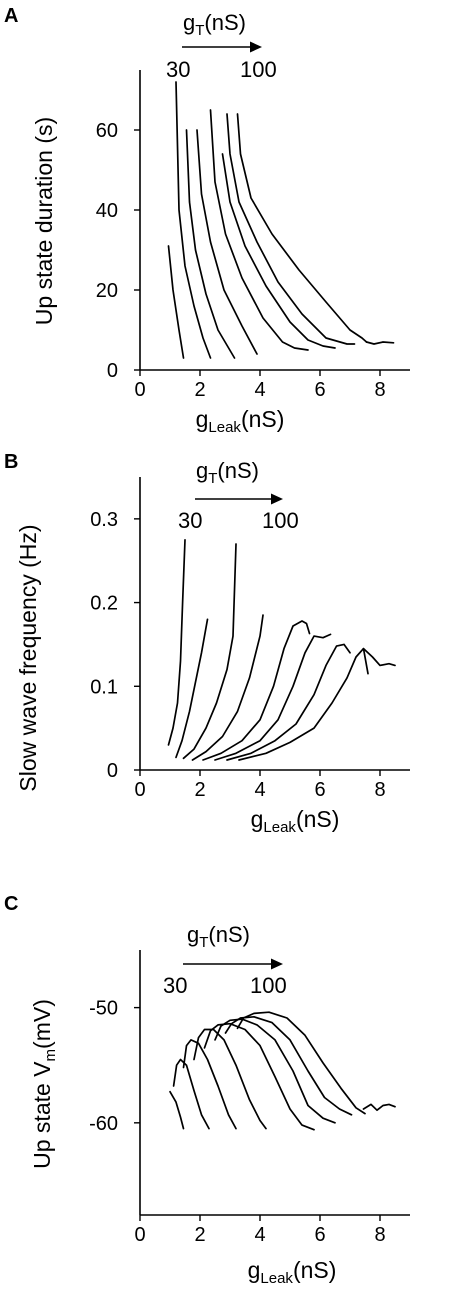  I want to click on panel-b-y-tick-label: 0.1, so click(104, 687).